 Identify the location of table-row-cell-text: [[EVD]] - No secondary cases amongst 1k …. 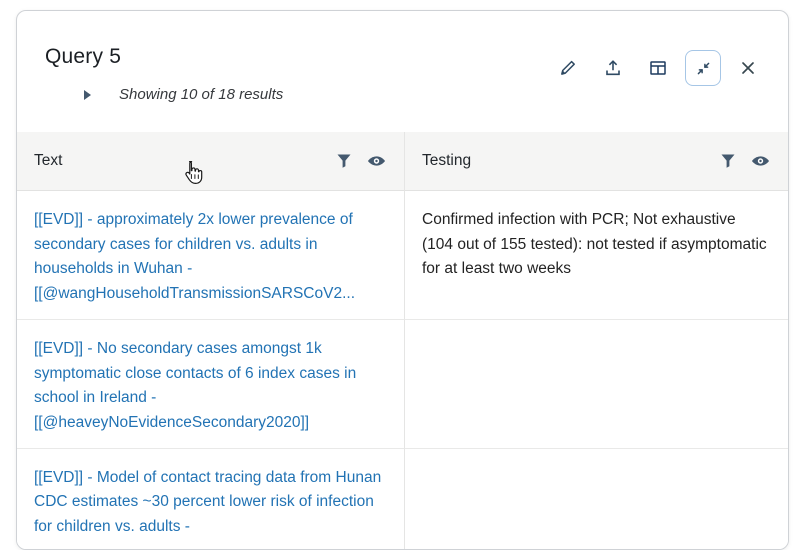
(210, 384).